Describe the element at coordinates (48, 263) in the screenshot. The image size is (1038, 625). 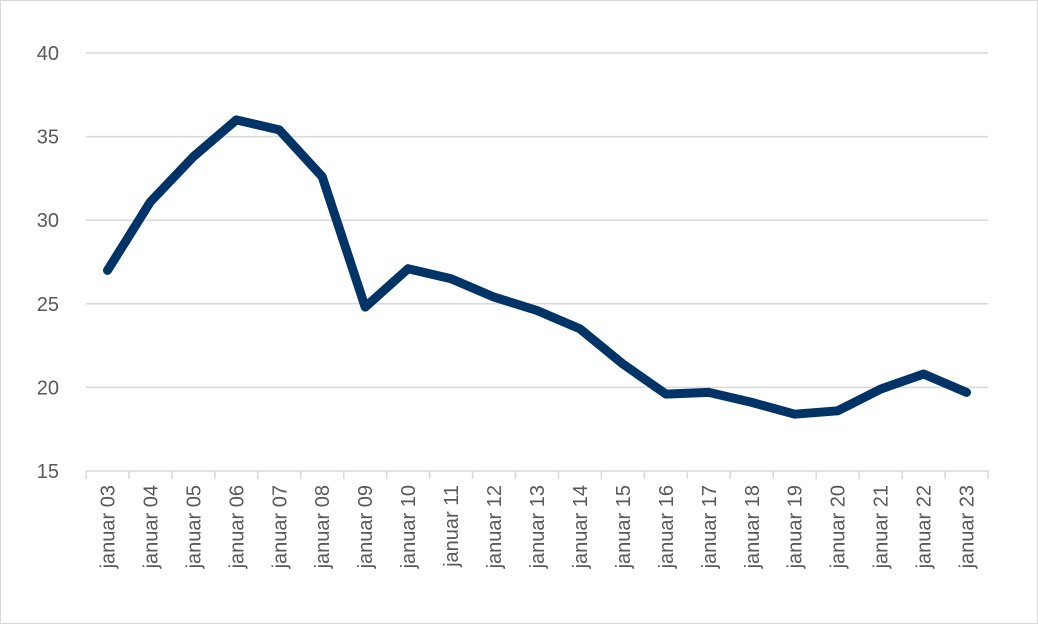
I see `y-axis-ticks: 15 20 25 30 35 40` at that location.